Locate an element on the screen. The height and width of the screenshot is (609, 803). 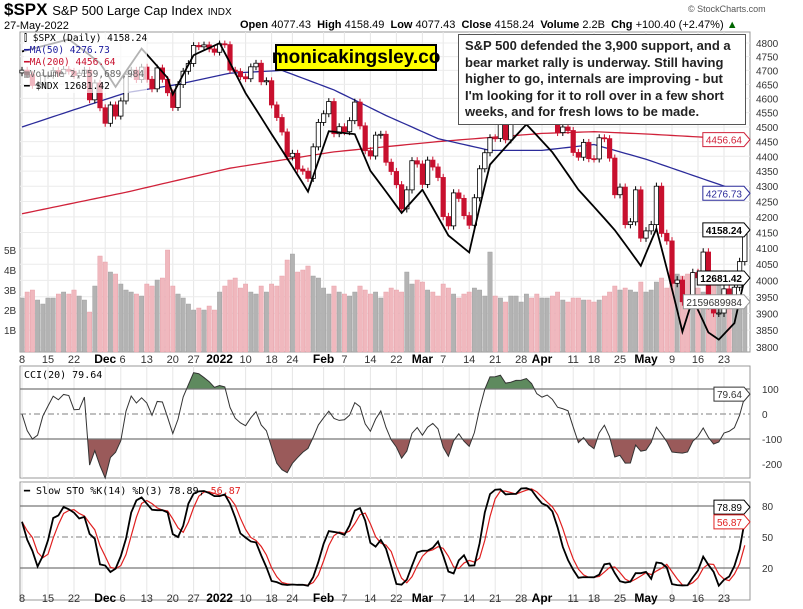
x-axis-label: Dec is located at coordinates (105, 359).